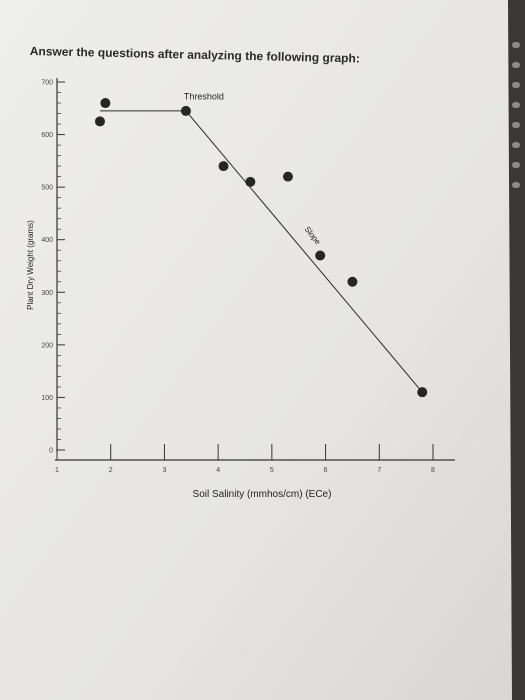 The image size is (525, 700). What do you see at coordinates (47, 83) in the screenshot?
I see `y-tick-label: 700` at bounding box center [47, 83].